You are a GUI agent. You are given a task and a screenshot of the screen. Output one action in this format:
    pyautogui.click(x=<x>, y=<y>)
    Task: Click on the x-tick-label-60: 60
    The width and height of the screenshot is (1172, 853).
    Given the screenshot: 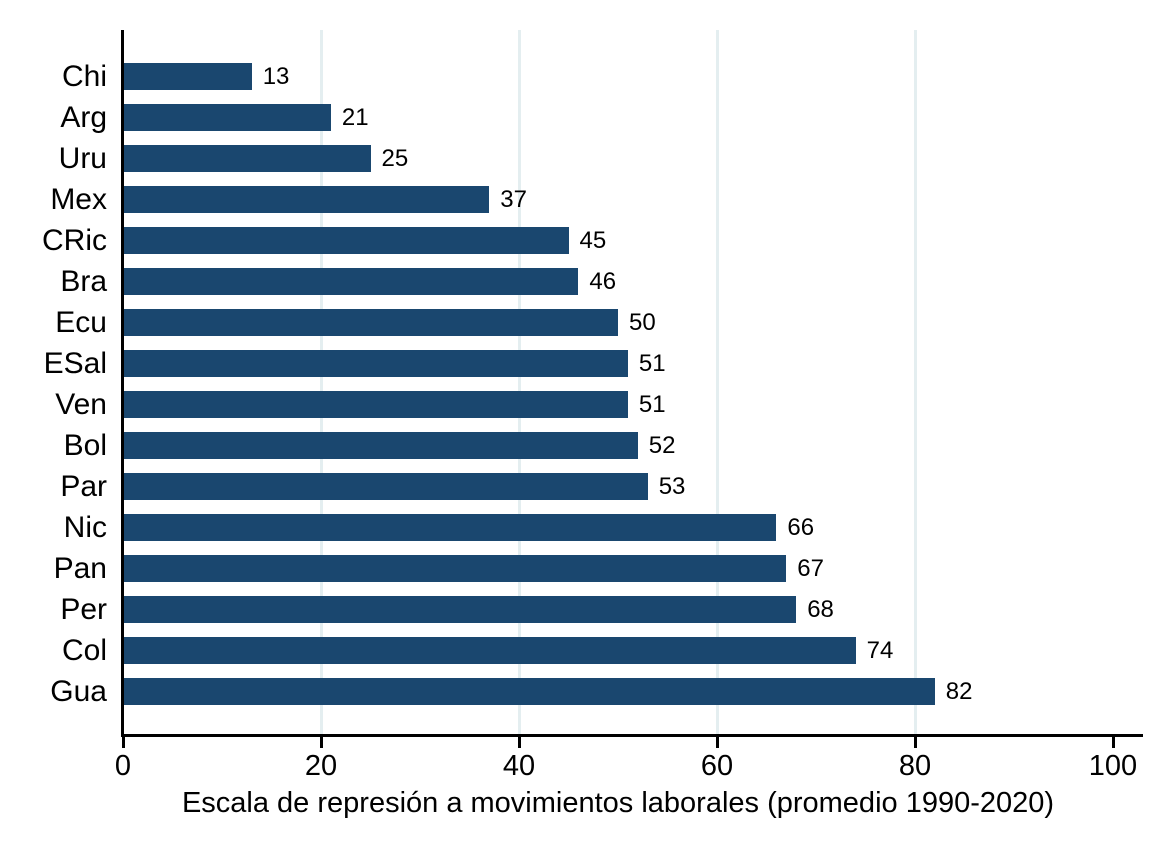 What is the action you would take?
    pyautogui.click(x=717, y=766)
    